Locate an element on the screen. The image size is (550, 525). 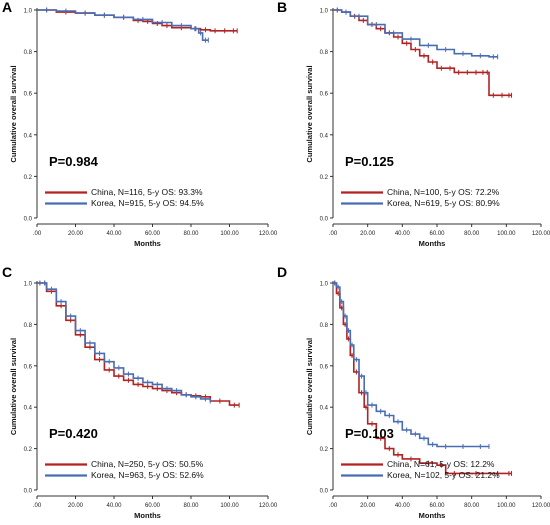
legend-entry: China, N=100, 5-y OS: 72.2% is located at coordinates (443, 192).